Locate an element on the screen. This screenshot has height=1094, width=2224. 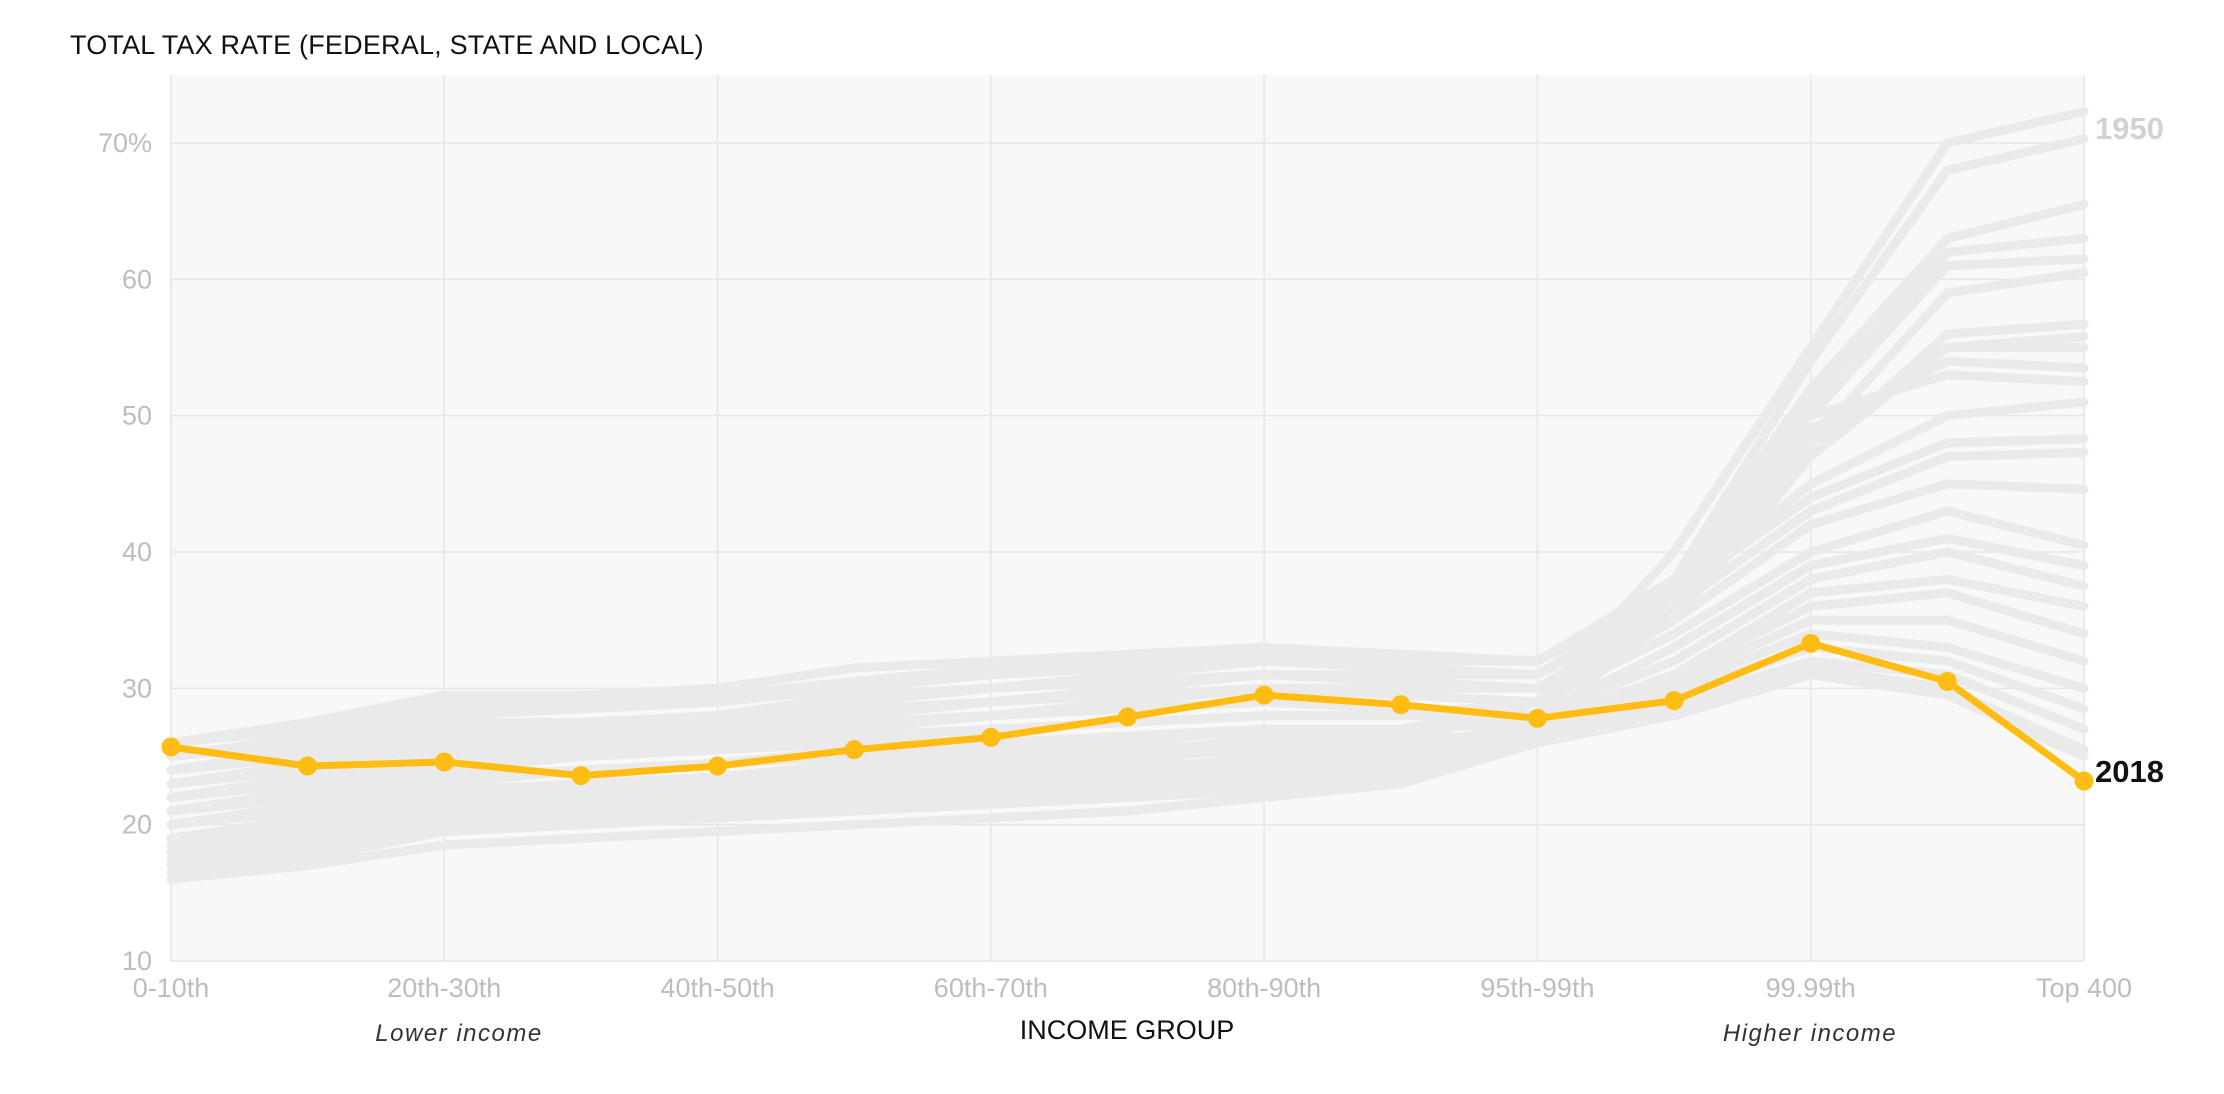
series-label-2018: 2018 is located at coordinates (2129, 771).